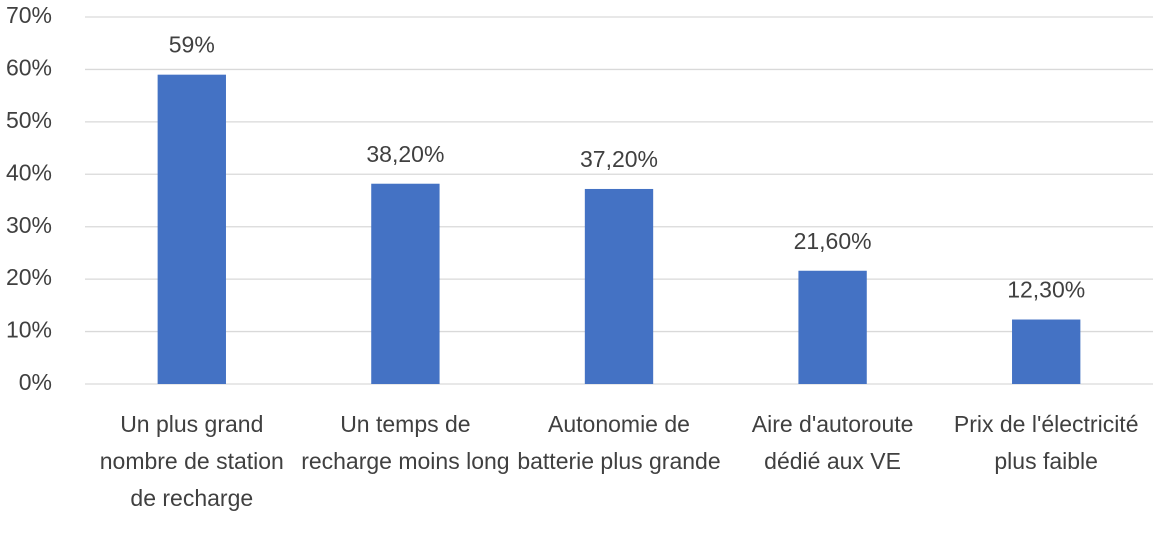 The width and height of the screenshot is (1153, 558). I want to click on x-tick-label-box: Autonomie de batterie plus grande, so click(619, 442).